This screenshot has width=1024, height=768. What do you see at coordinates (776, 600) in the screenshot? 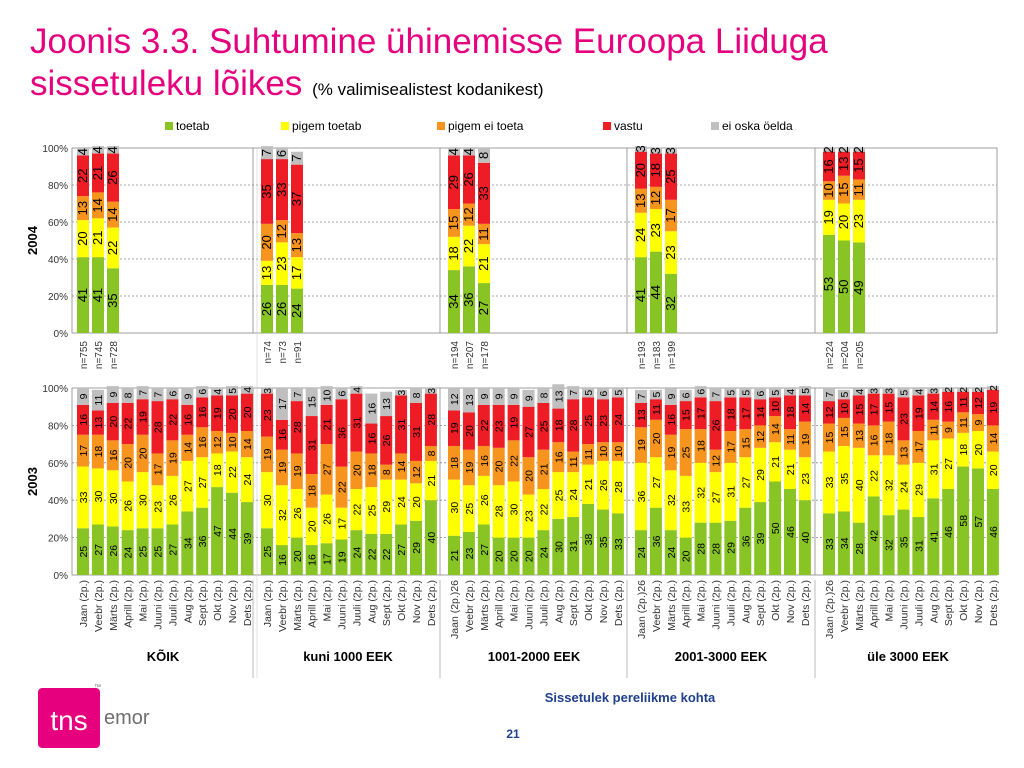
I see `x-tick-label: Okt (2p.)` at bounding box center [776, 600].